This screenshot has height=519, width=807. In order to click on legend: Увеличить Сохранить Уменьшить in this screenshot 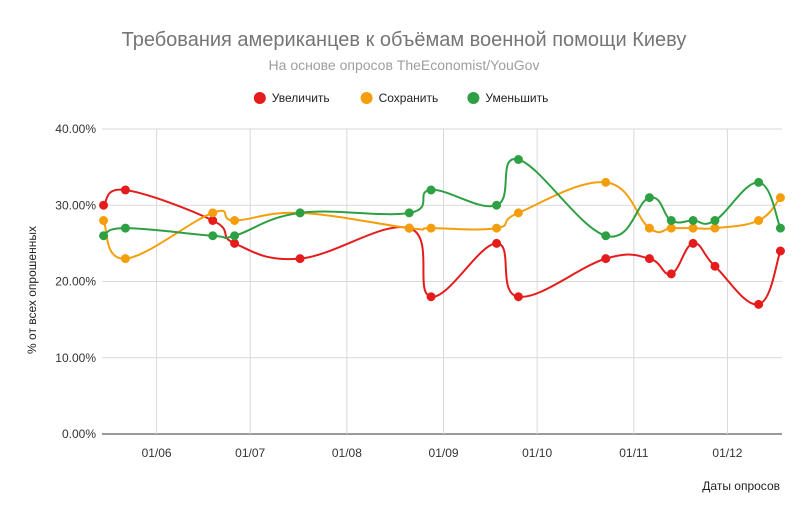, I will do `click(400, 98)`.